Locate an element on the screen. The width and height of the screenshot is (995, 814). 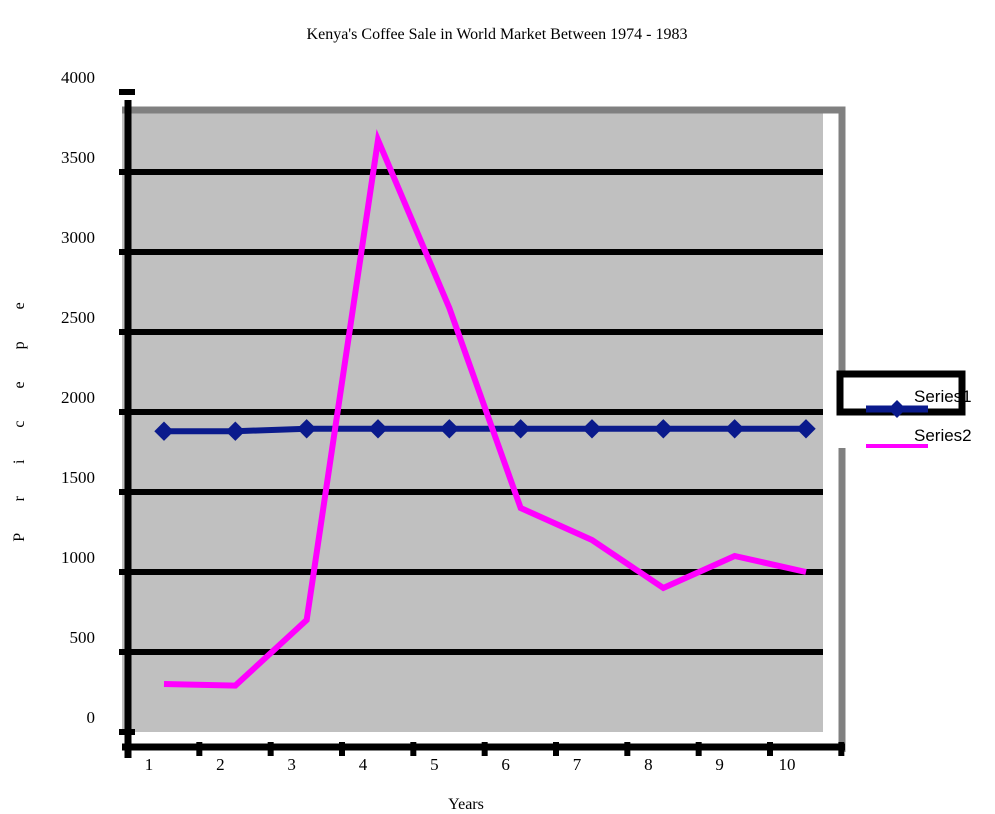
y-tick-label: 0 is located at coordinates (91, 717).